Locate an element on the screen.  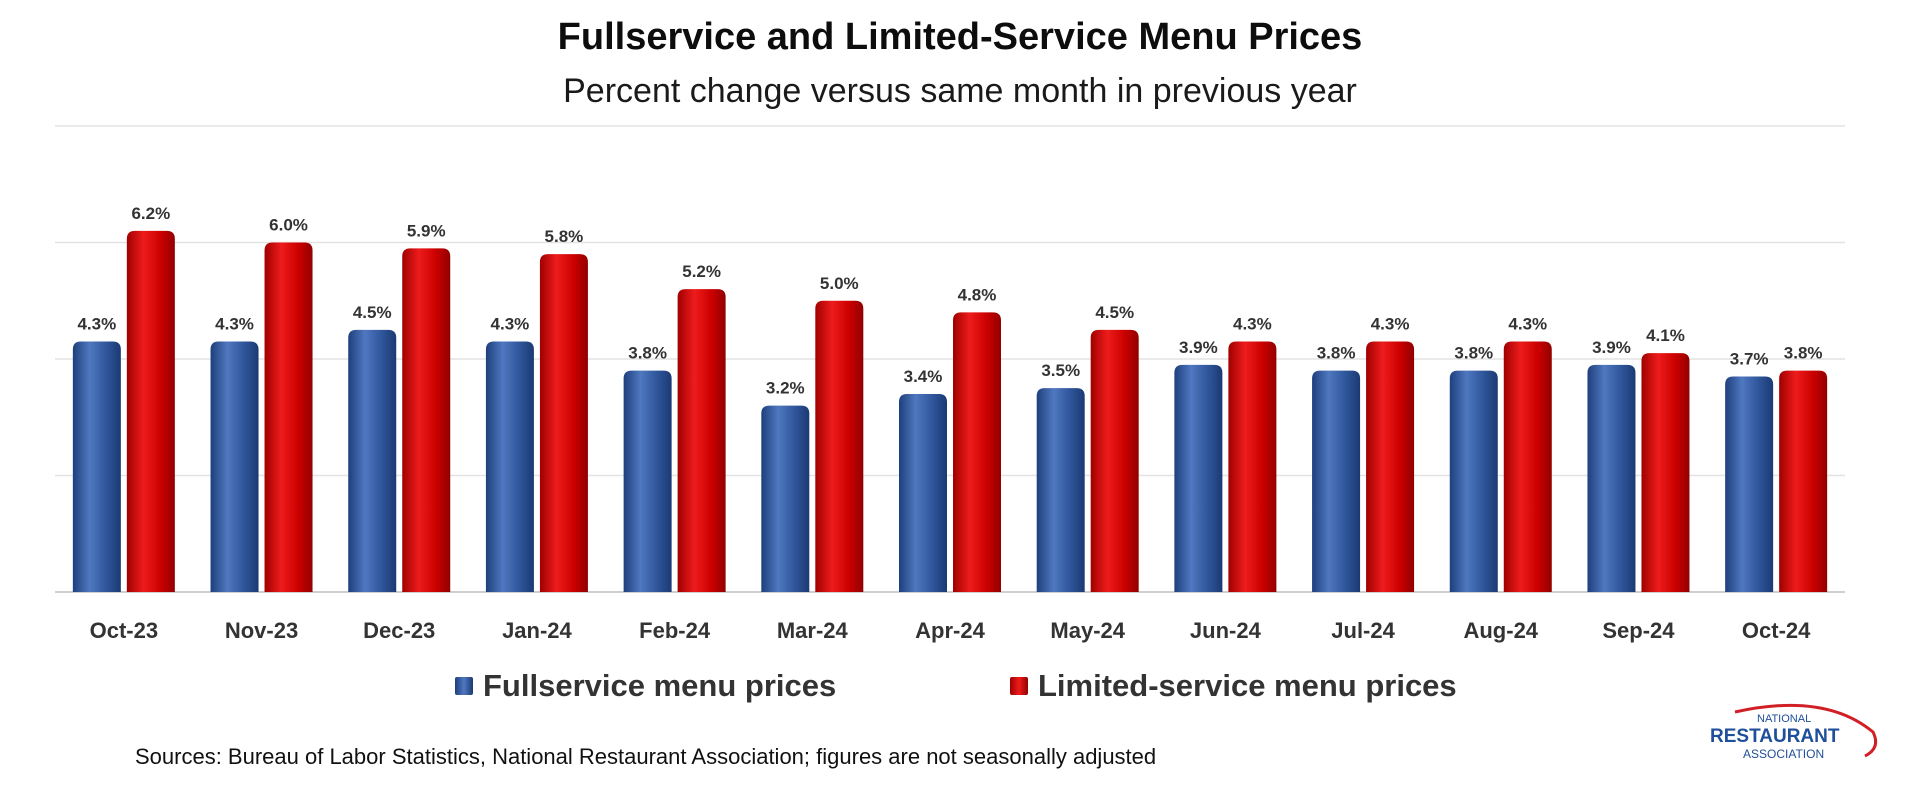
x-tick-label: Apr-24 is located at coordinates (950, 630).